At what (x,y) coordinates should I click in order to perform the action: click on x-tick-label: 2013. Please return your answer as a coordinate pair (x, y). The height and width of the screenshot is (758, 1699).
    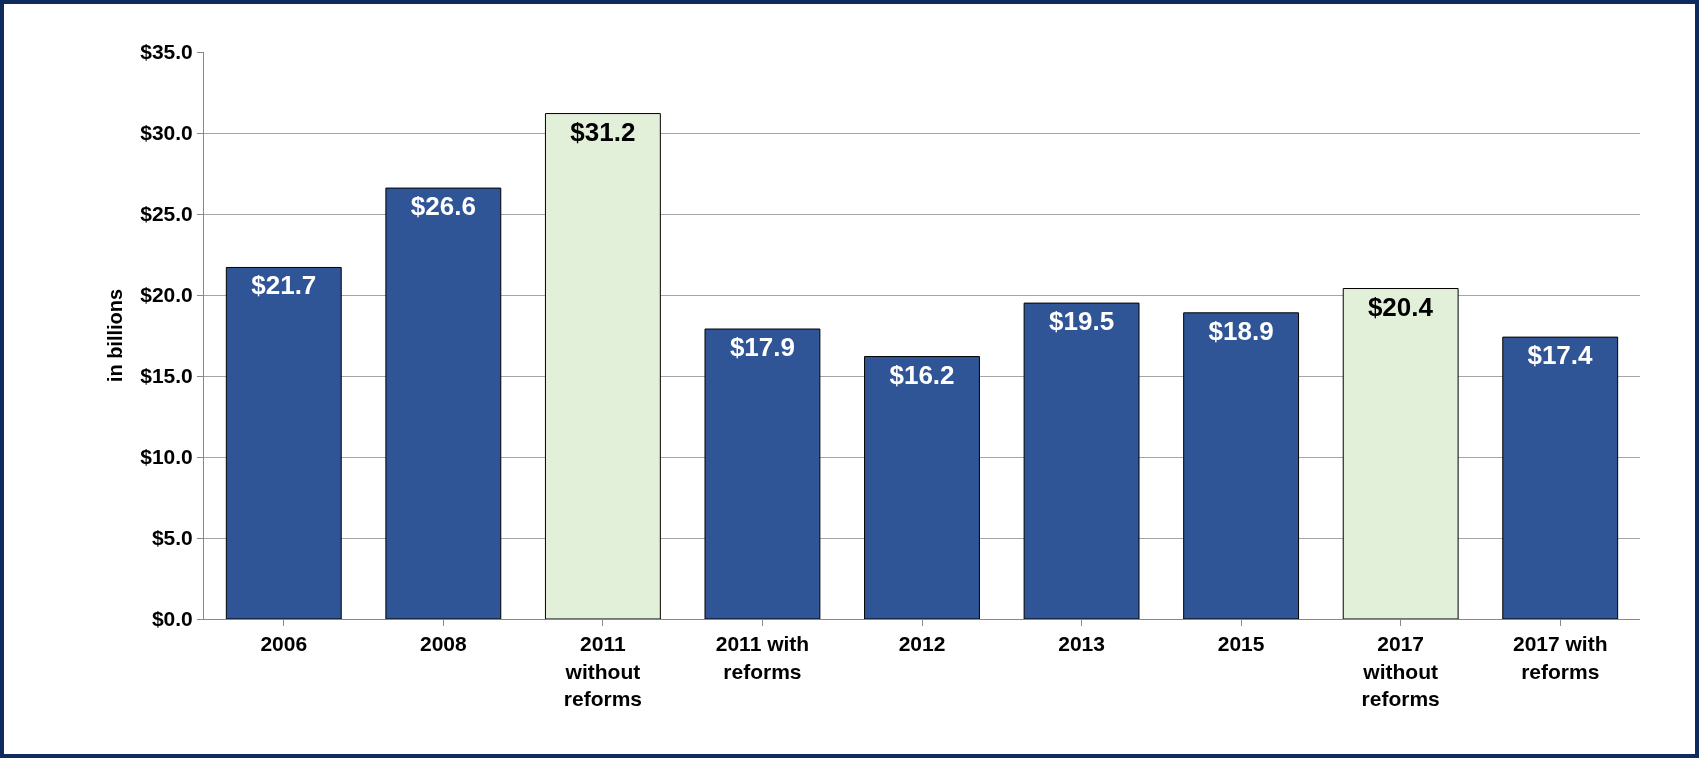
    Looking at the image, I should click on (1081, 644).